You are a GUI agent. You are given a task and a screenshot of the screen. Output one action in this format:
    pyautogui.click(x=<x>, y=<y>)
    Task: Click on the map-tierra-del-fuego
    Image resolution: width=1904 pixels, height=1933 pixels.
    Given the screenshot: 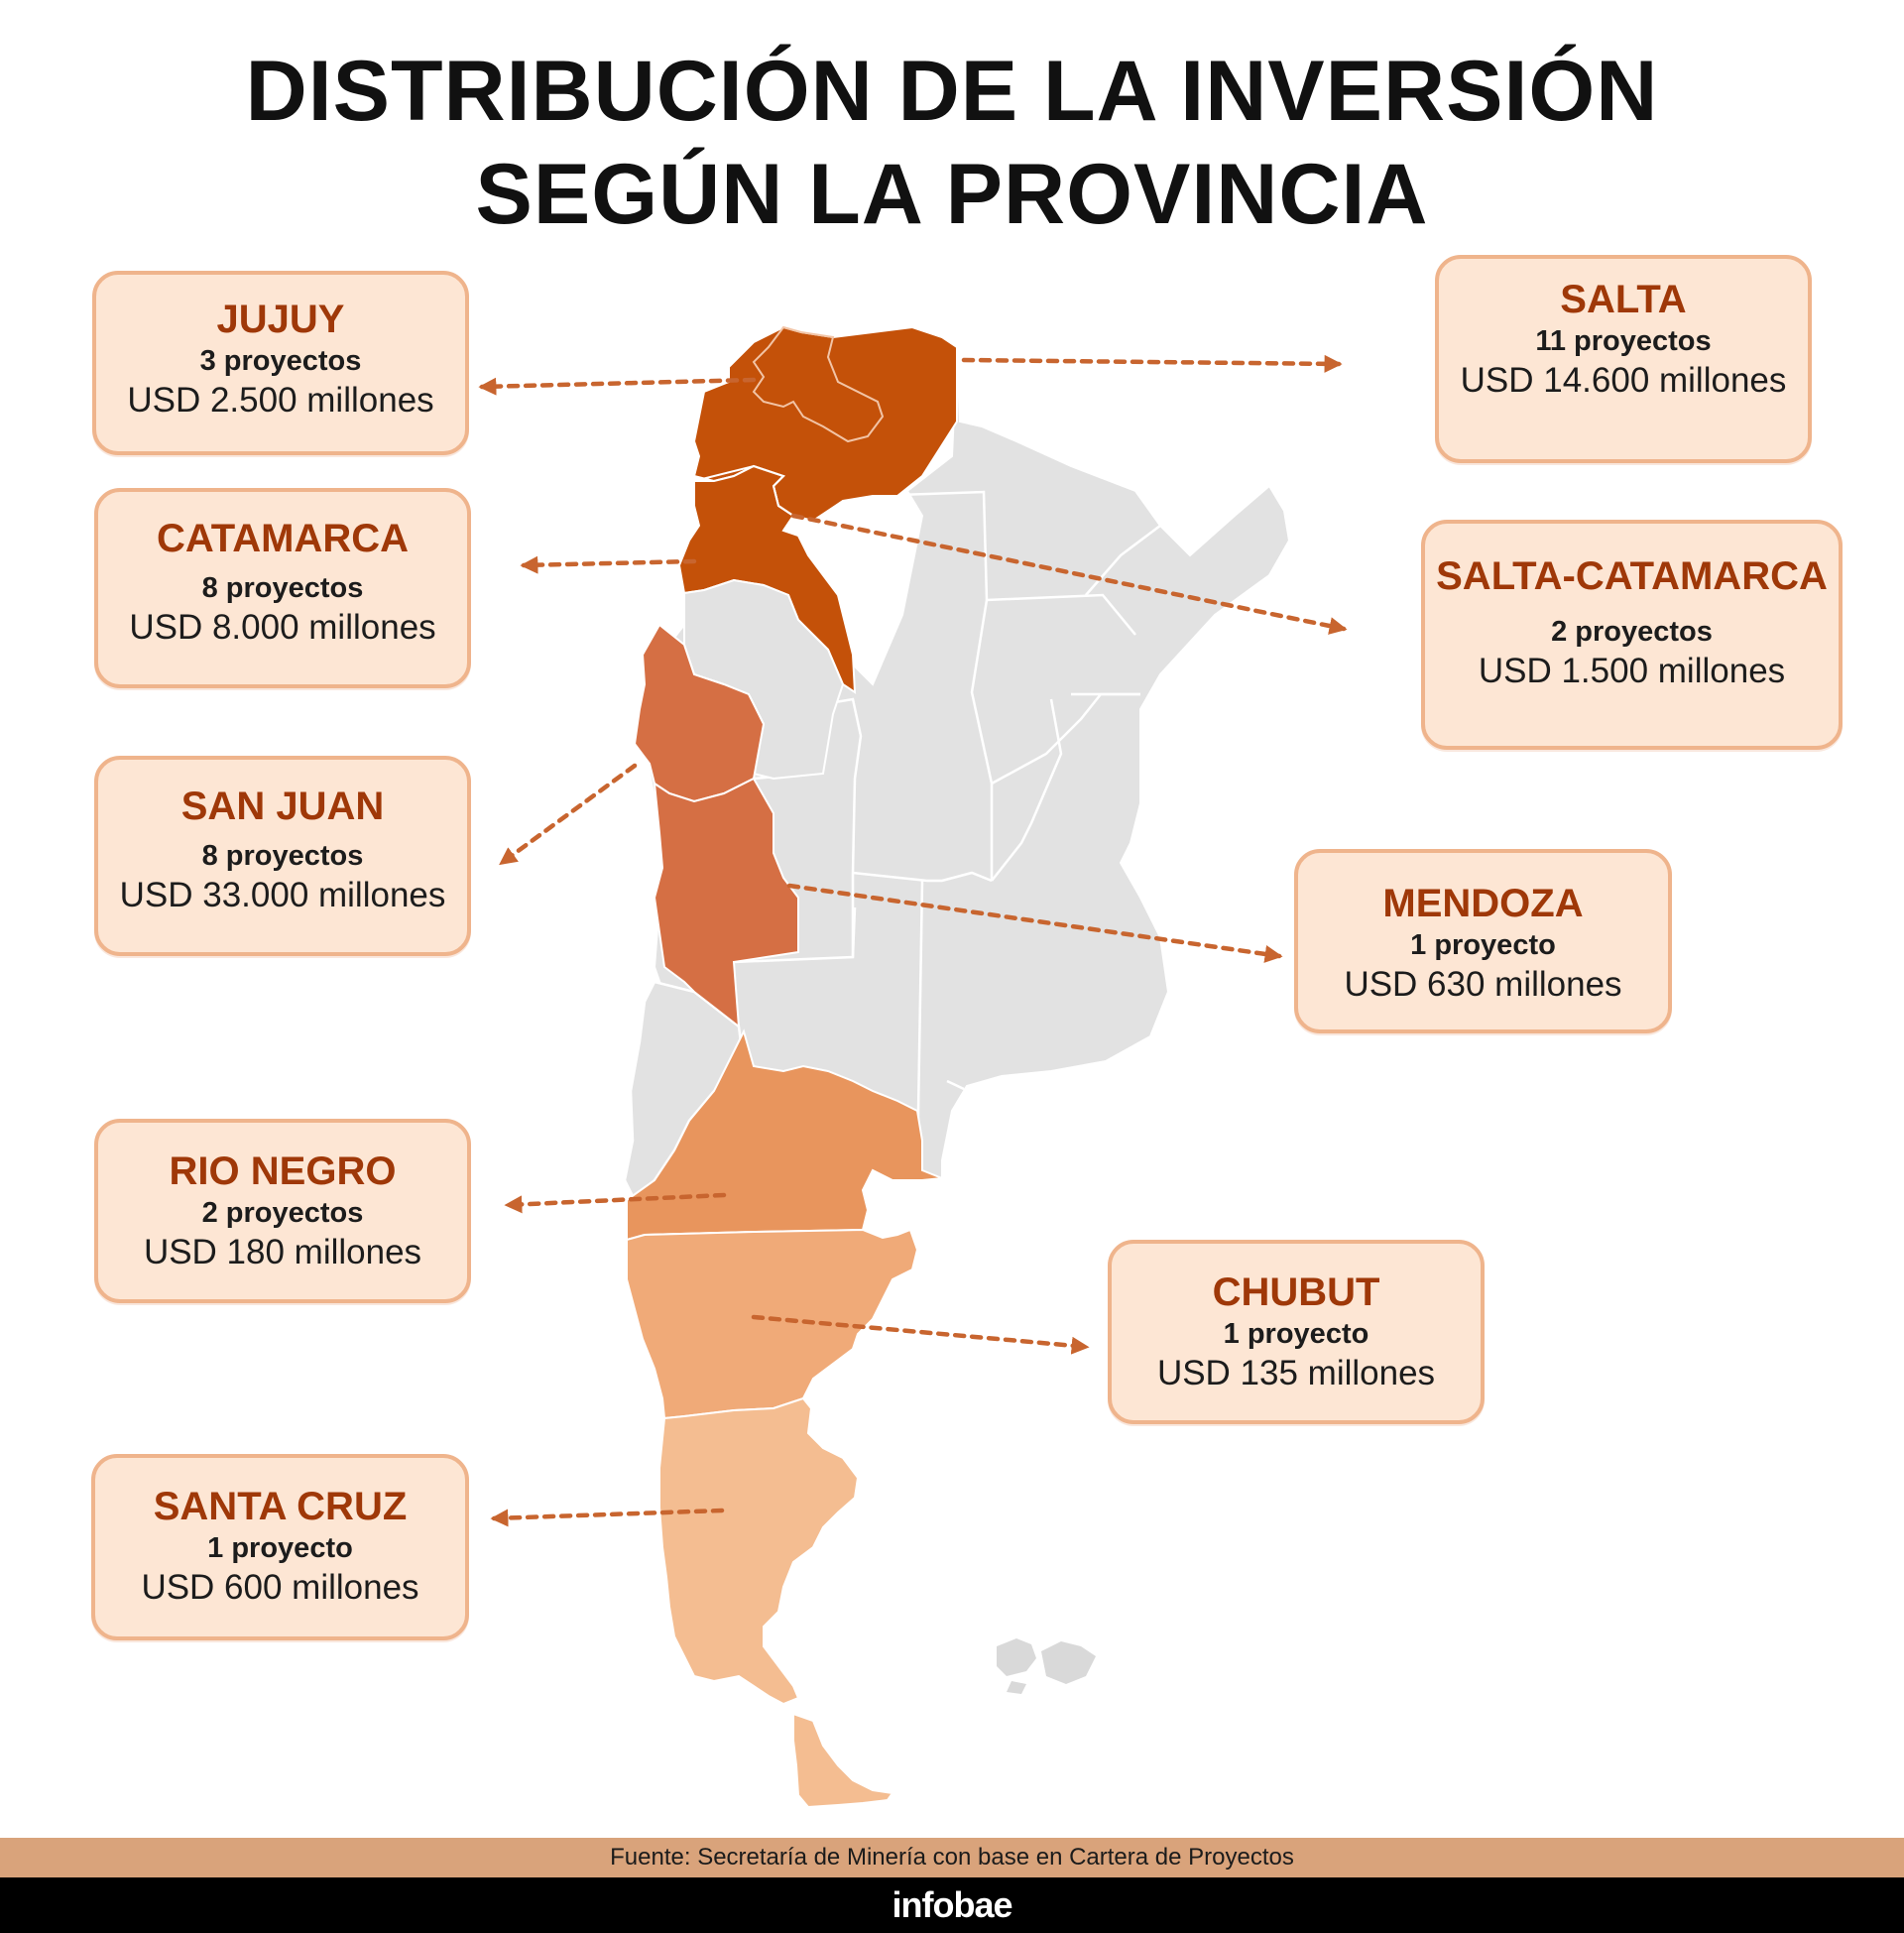 What is the action you would take?
    pyautogui.click(x=843, y=1760)
    